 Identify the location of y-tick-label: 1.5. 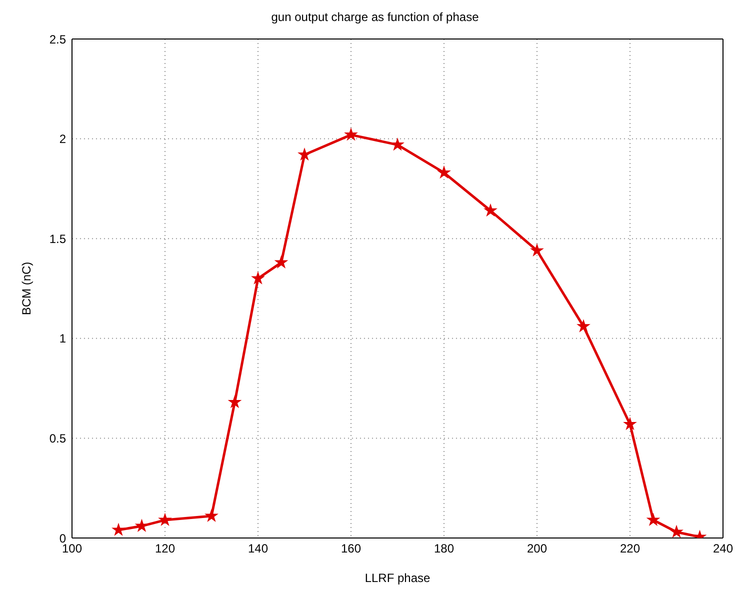
(57, 239).